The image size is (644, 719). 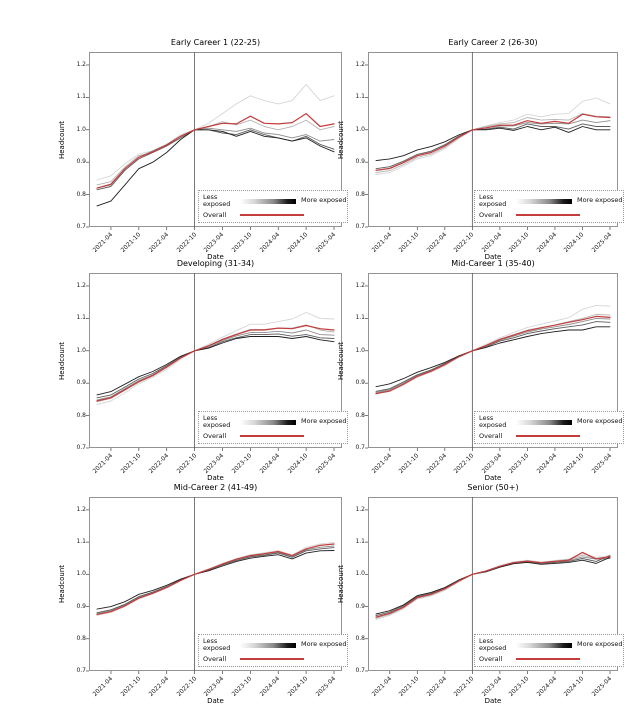 What do you see at coordinates (215, 487) in the screenshot?
I see `chart-title: Mid-Career 2 (41-49)` at bounding box center [215, 487].